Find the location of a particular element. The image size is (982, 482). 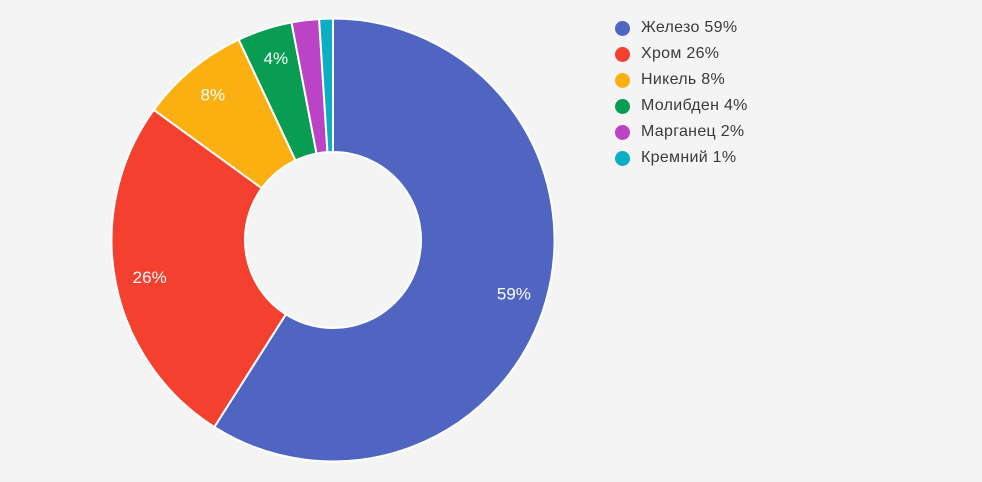

svg-text: 26% is located at coordinates (150, 277).